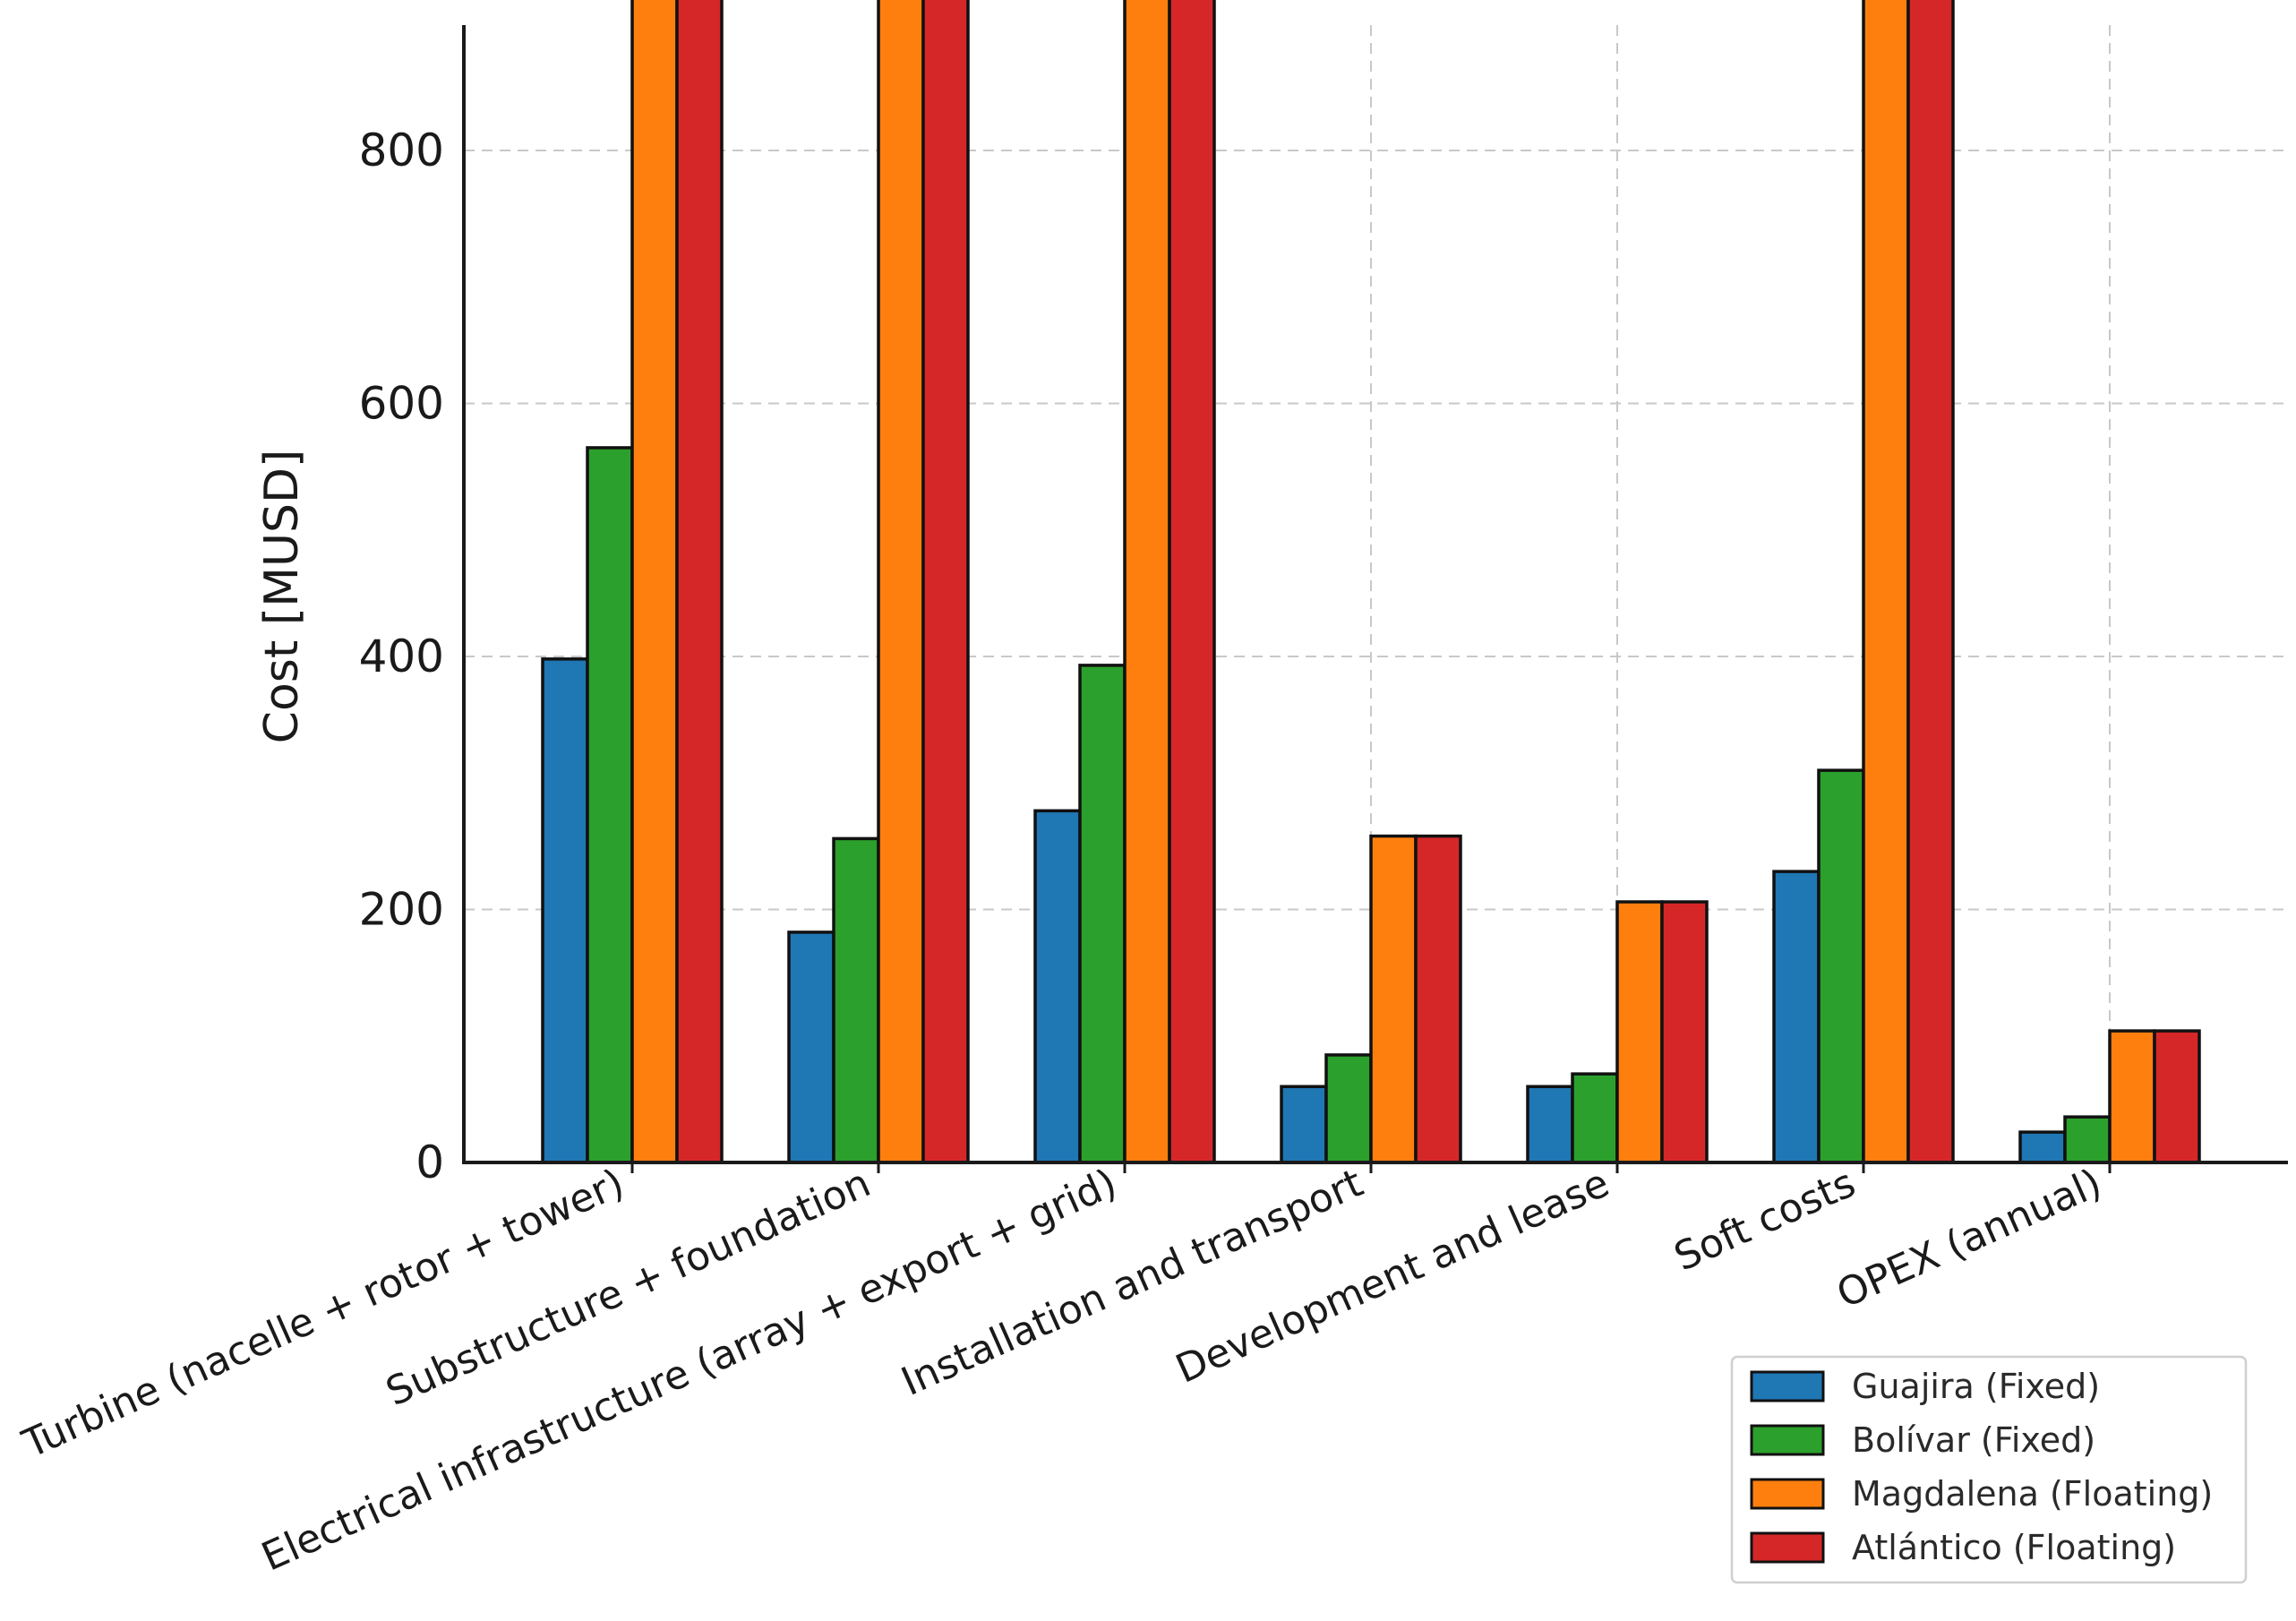  Describe the element at coordinates (401, 910) in the screenshot. I see `y-tick-label: 200` at that location.